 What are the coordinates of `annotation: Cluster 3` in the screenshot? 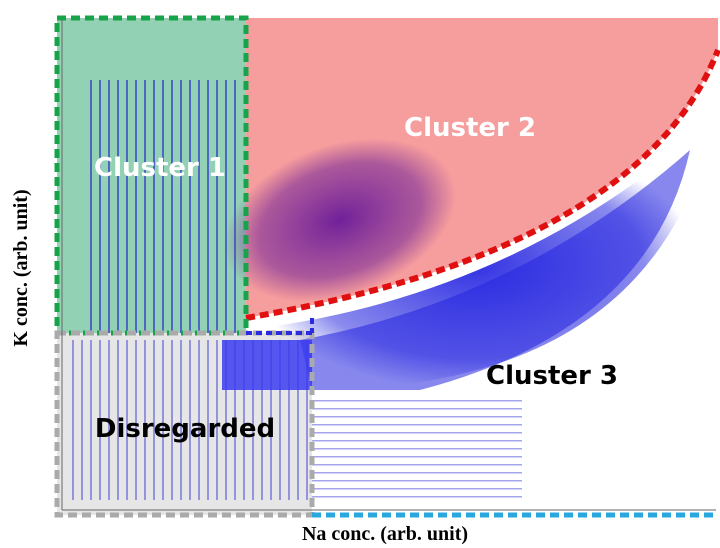 It's located at (552, 376).